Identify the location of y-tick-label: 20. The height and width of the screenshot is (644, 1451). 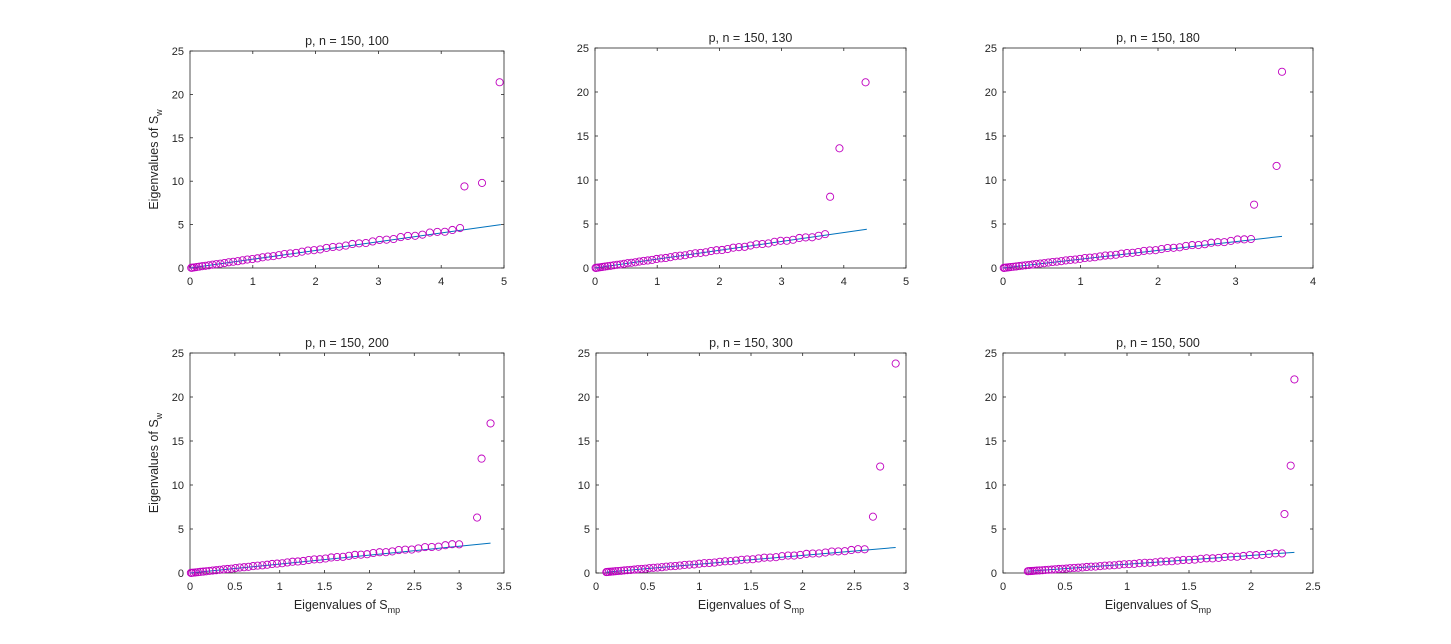
(178, 95).